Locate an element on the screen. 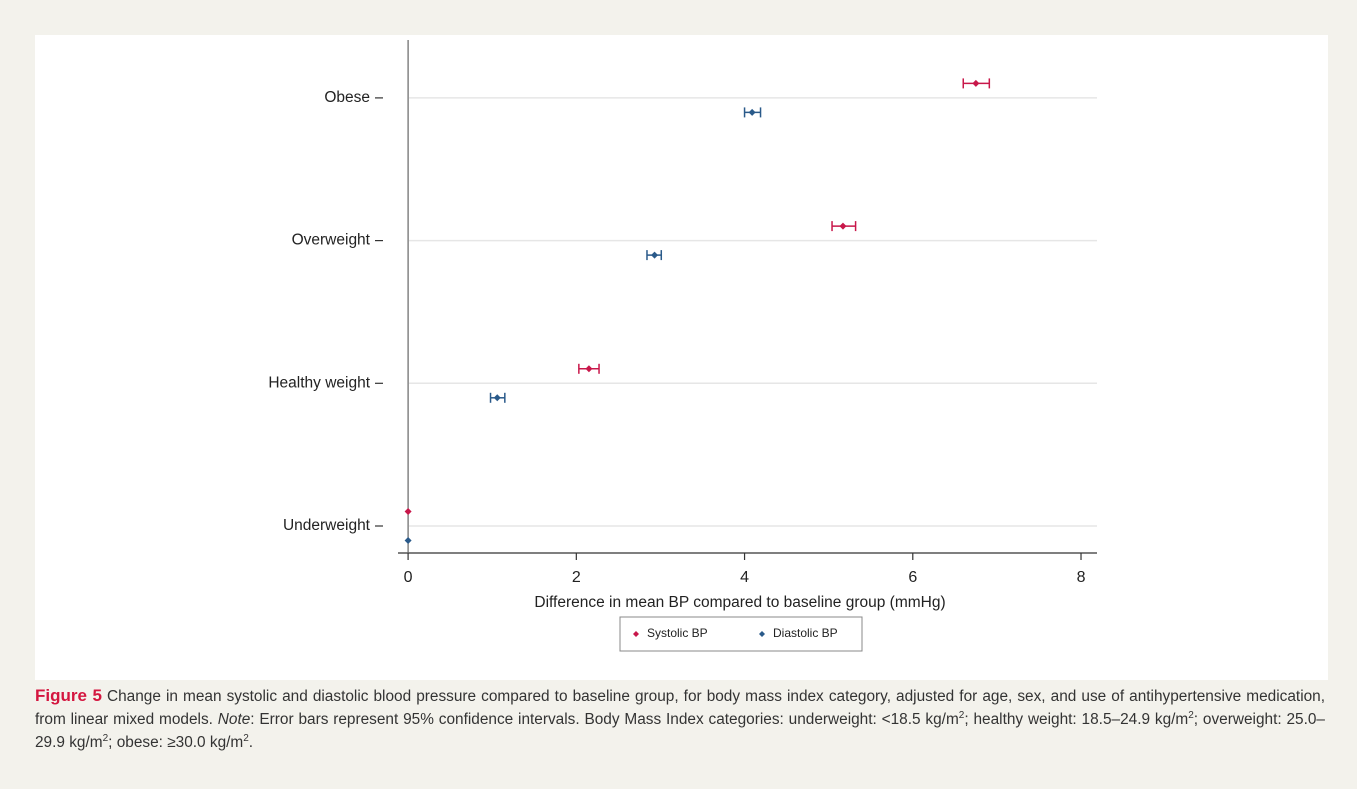  y-tick-label: Obese is located at coordinates (347, 97).